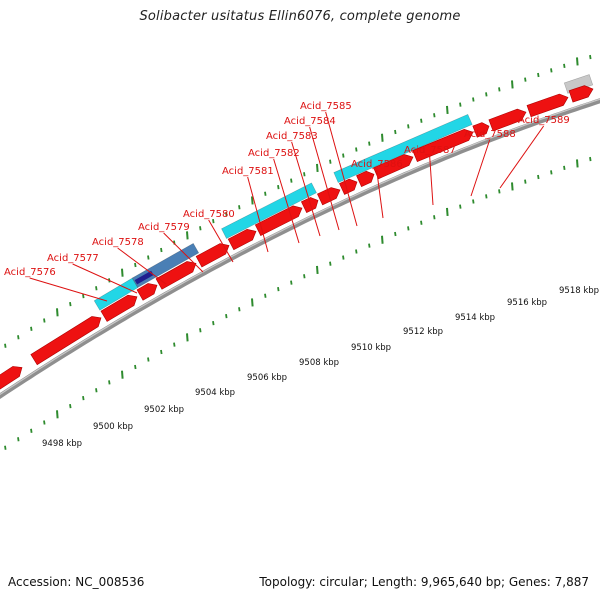 The width and height of the screenshot is (600, 600). What do you see at coordinates (310, 121) in the screenshot?
I see `gene-label-acid-7584: Acid_7584` at bounding box center [310, 121].